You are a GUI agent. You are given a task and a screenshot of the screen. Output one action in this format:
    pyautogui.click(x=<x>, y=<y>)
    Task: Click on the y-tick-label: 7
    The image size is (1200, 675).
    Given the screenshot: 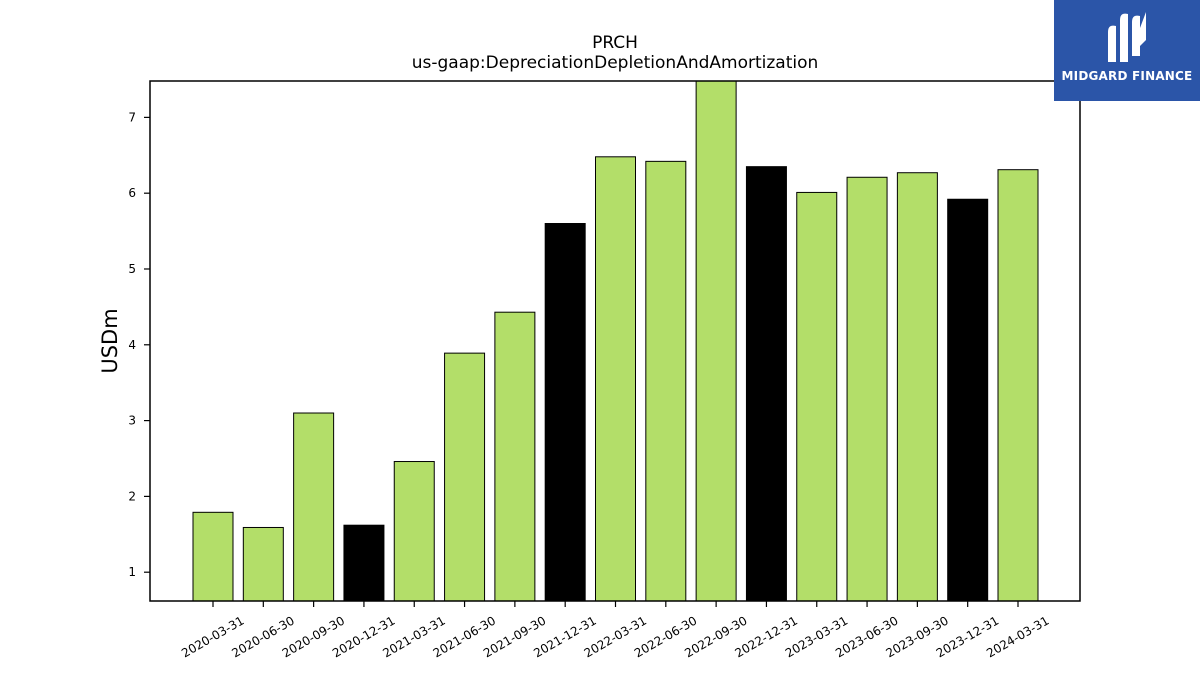 What is the action you would take?
    pyautogui.click(x=132, y=117)
    